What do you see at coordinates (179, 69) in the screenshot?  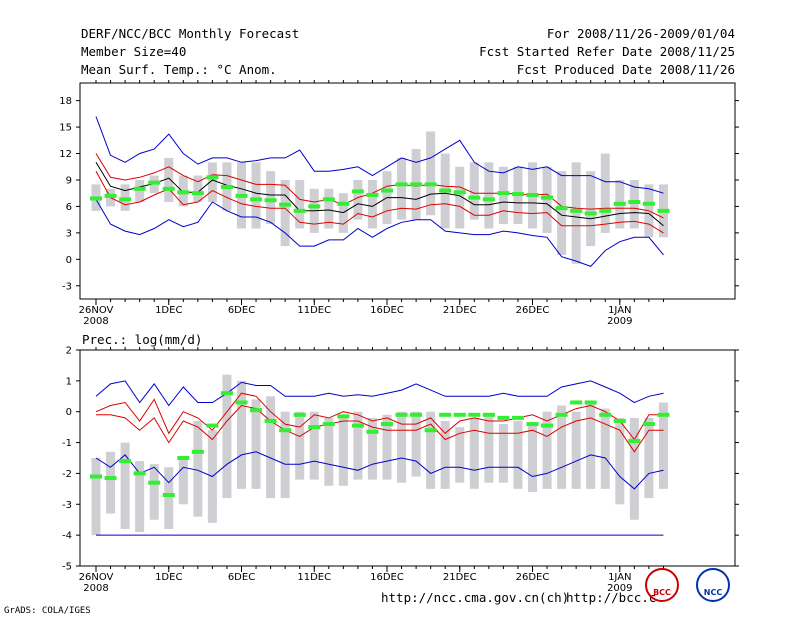 I see `variable-label: Mean Surf. Temp.: °C Anom.` at bounding box center [179, 69].